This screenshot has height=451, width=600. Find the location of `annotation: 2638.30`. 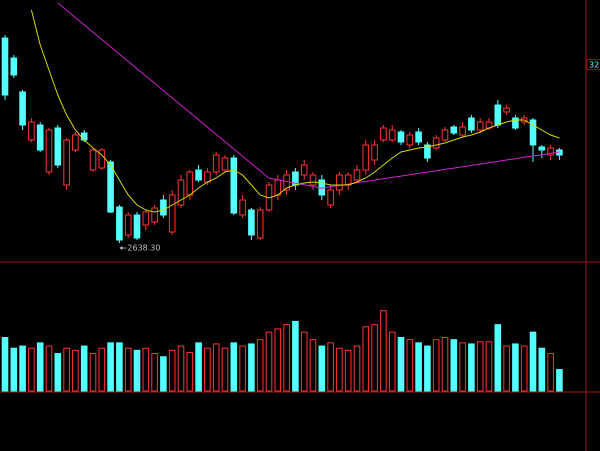

annotation: 2638.30 is located at coordinates (143, 248).